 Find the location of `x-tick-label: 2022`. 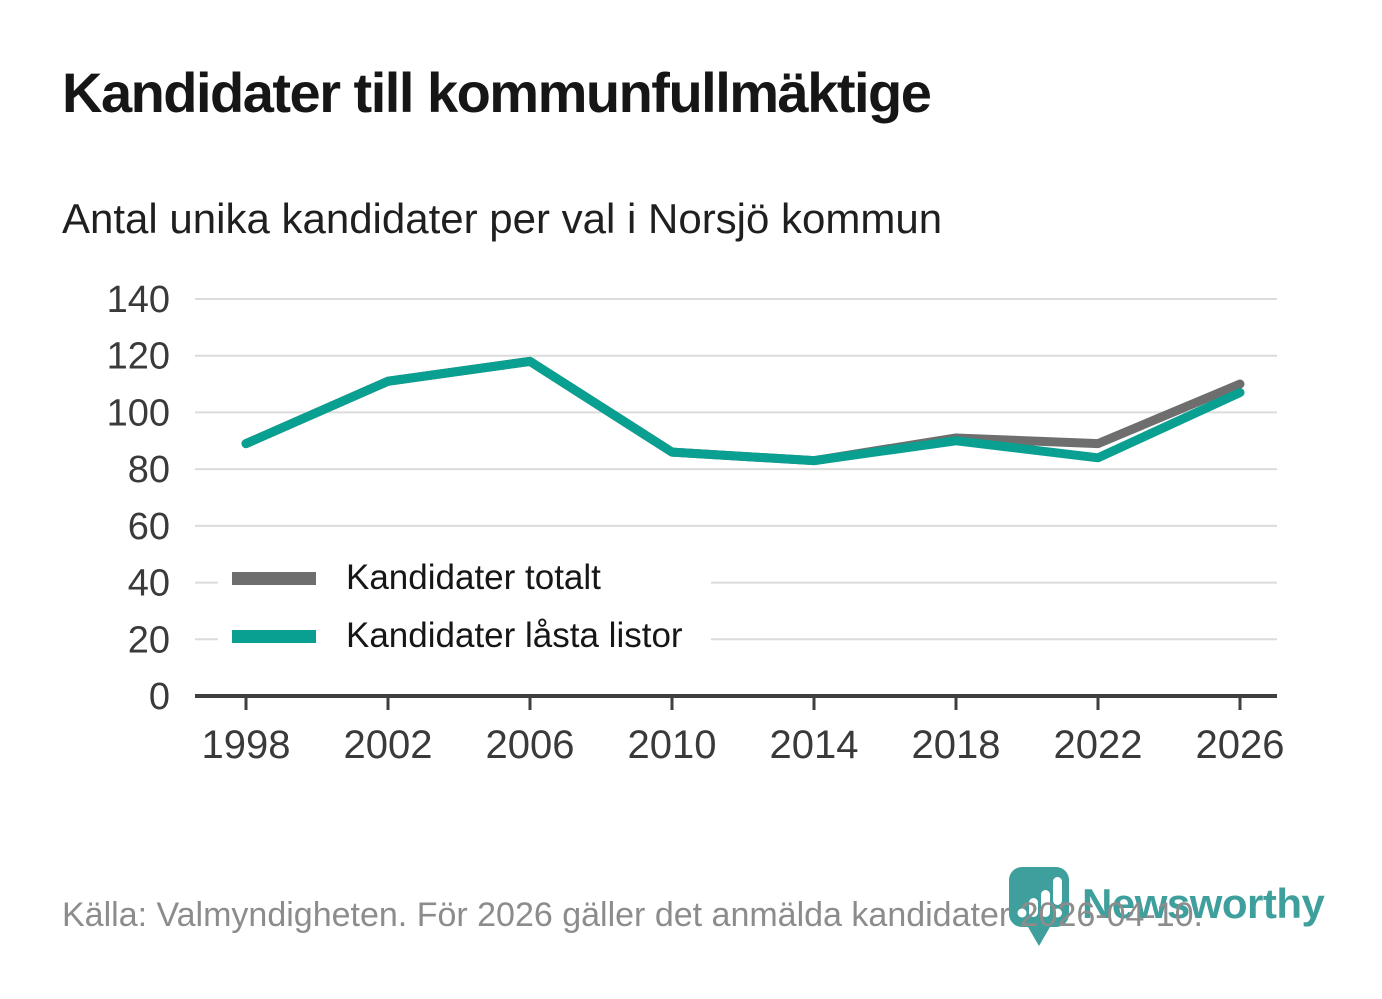

x-tick-label: 2022 is located at coordinates (1098, 745).